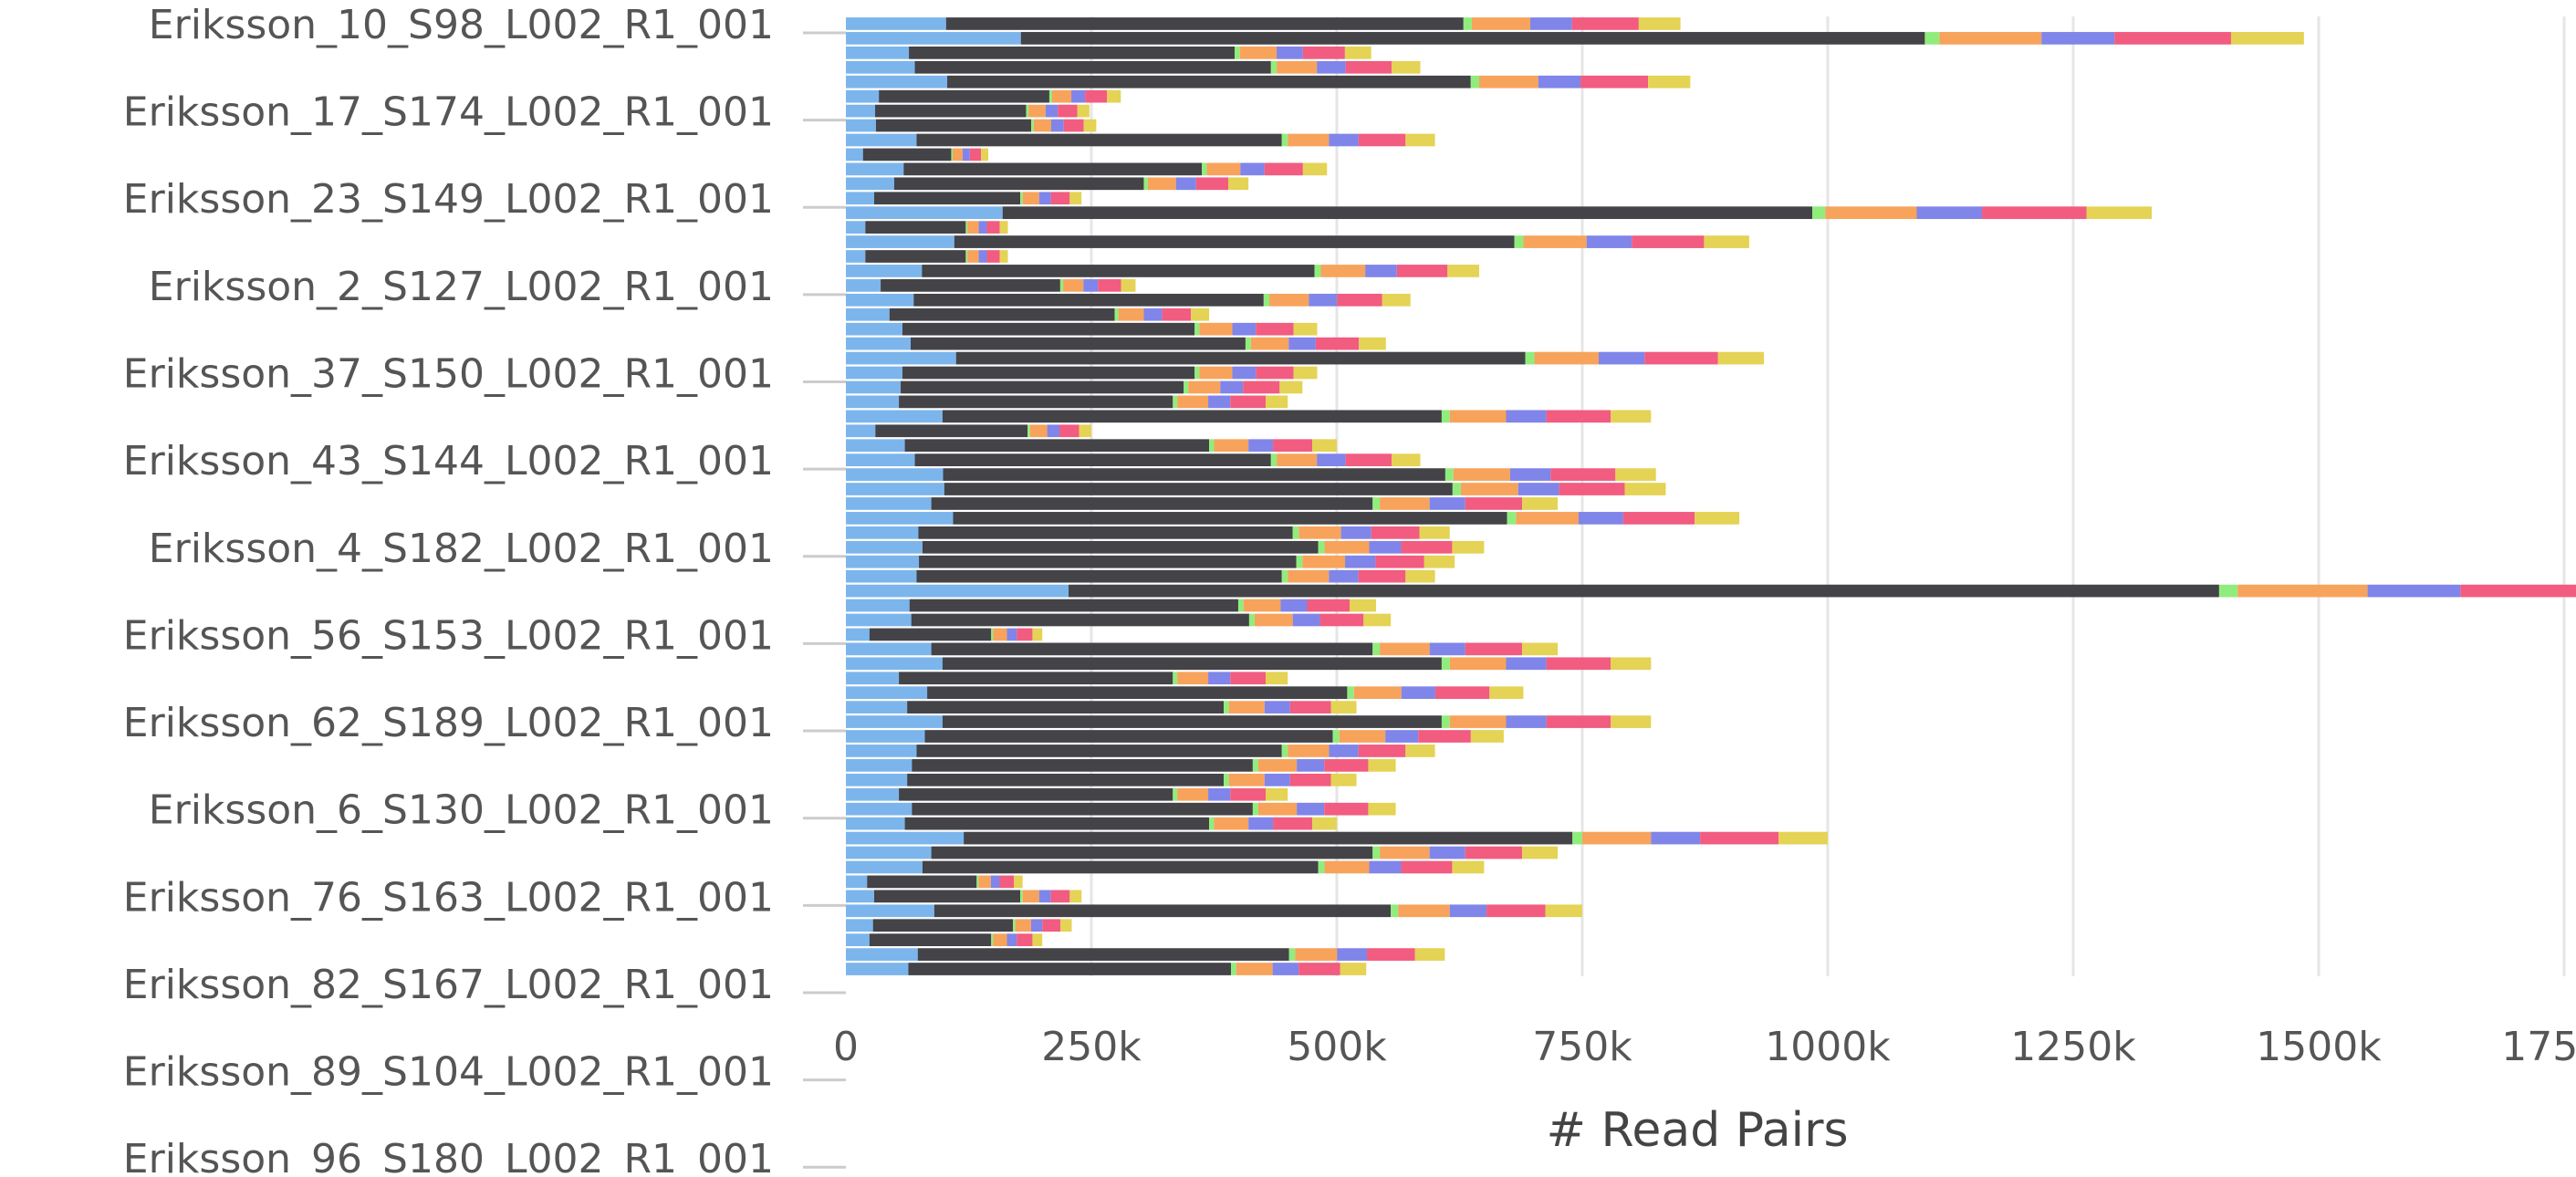 The width and height of the screenshot is (2576, 1177). What do you see at coordinates (448, 1072) in the screenshot?
I see `category-label-12: Eriksson_89_S104_L002_R1_001` at bounding box center [448, 1072].